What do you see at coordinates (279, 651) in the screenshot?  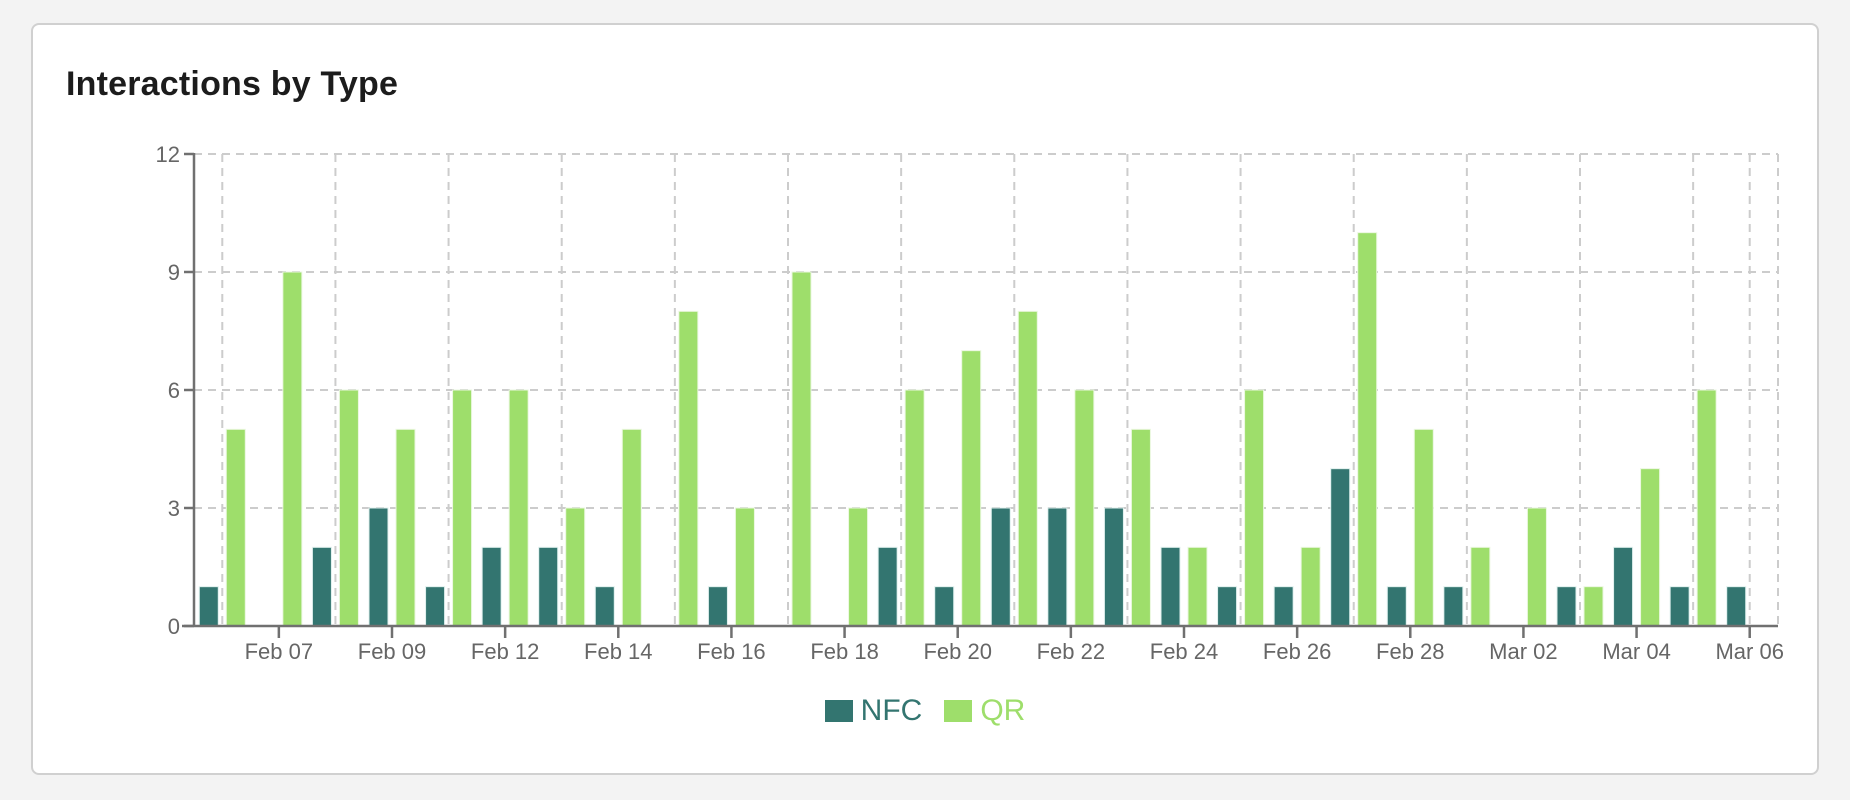 I see `x-tick-label: Feb 07` at bounding box center [279, 651].